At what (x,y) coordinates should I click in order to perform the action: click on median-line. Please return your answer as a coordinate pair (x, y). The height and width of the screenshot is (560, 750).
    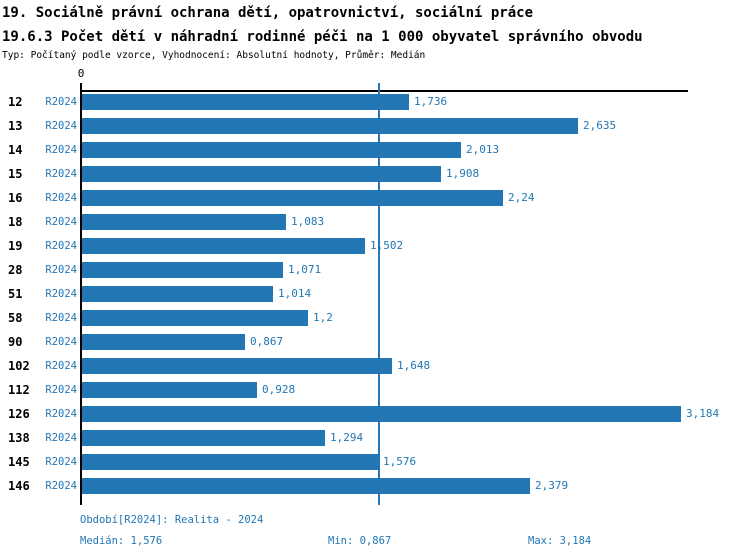
    Looking at the image, I should click on (379, 294).